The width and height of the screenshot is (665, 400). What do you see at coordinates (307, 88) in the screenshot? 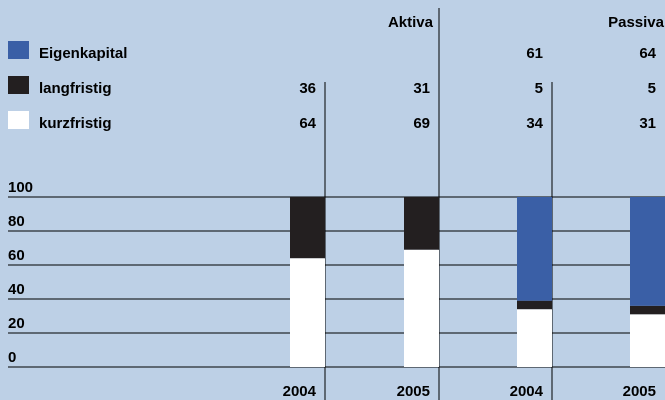
I see `table-value: 36` at bounding box center [307, 88].